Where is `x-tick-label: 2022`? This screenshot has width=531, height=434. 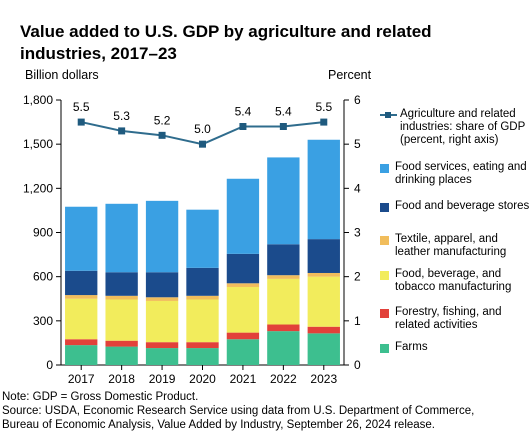
x-tick-label: 2022 is located at coordinates (283, 379).